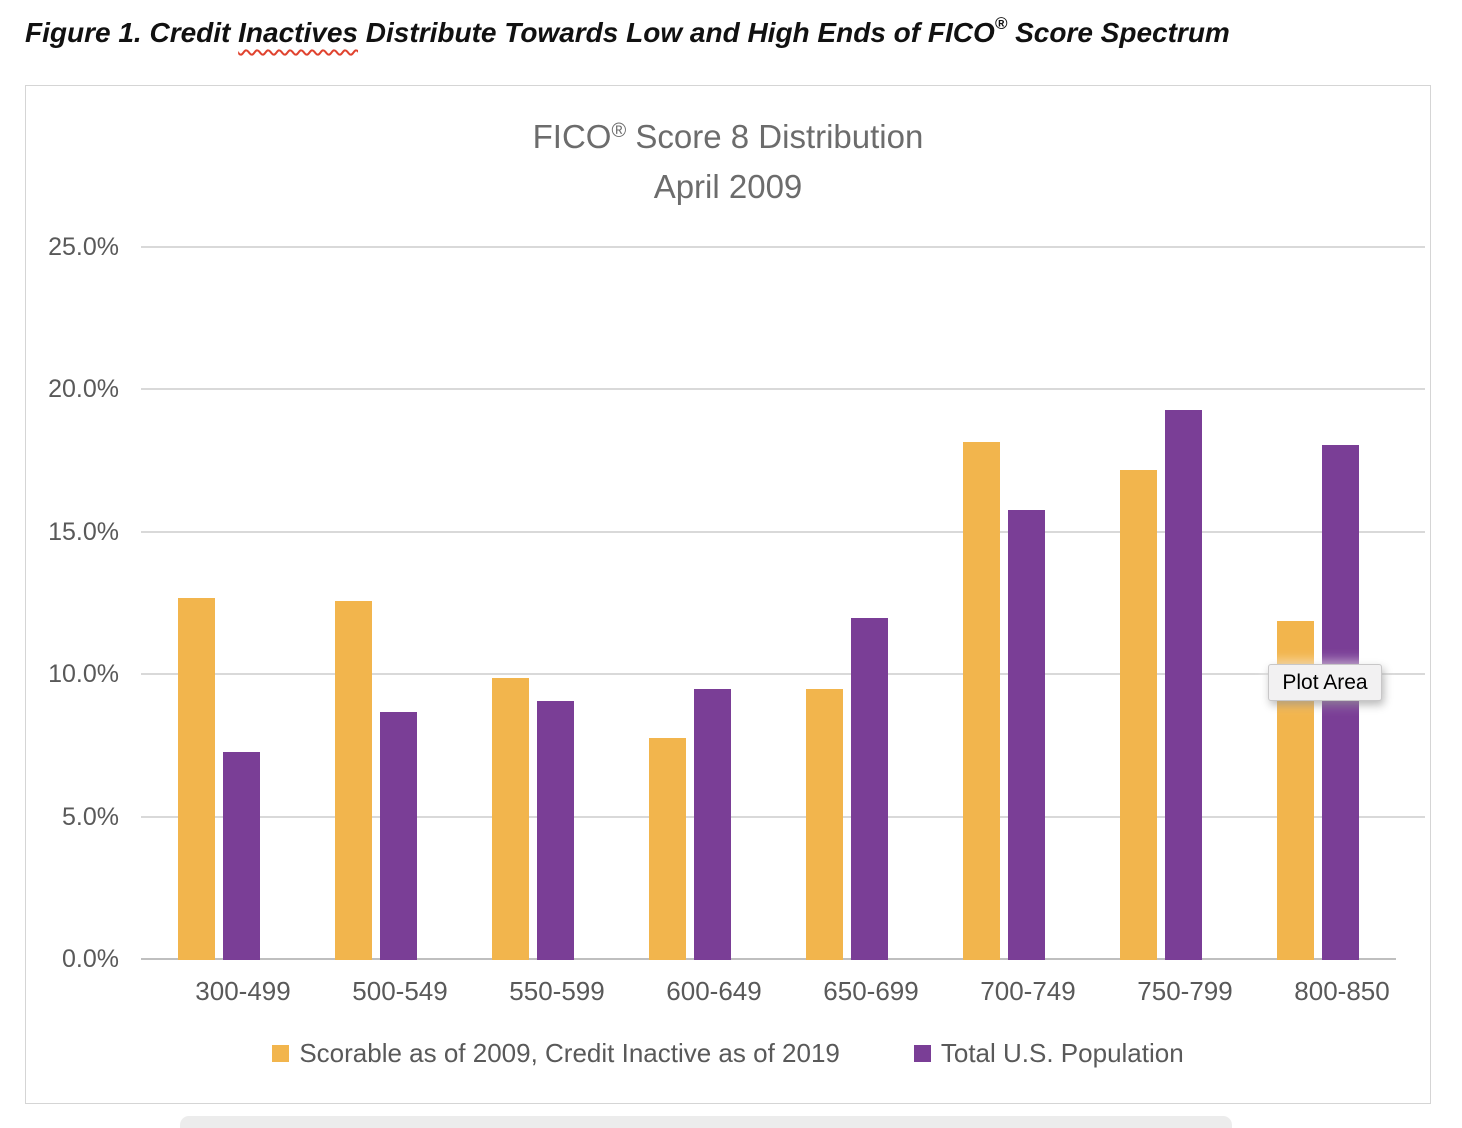 The image size is (1462, 1128). What do you see at coordinates (1342, 991) in the screenshot?
I see `x-tick-label: 800-850` at bounding box center [1342, 991].